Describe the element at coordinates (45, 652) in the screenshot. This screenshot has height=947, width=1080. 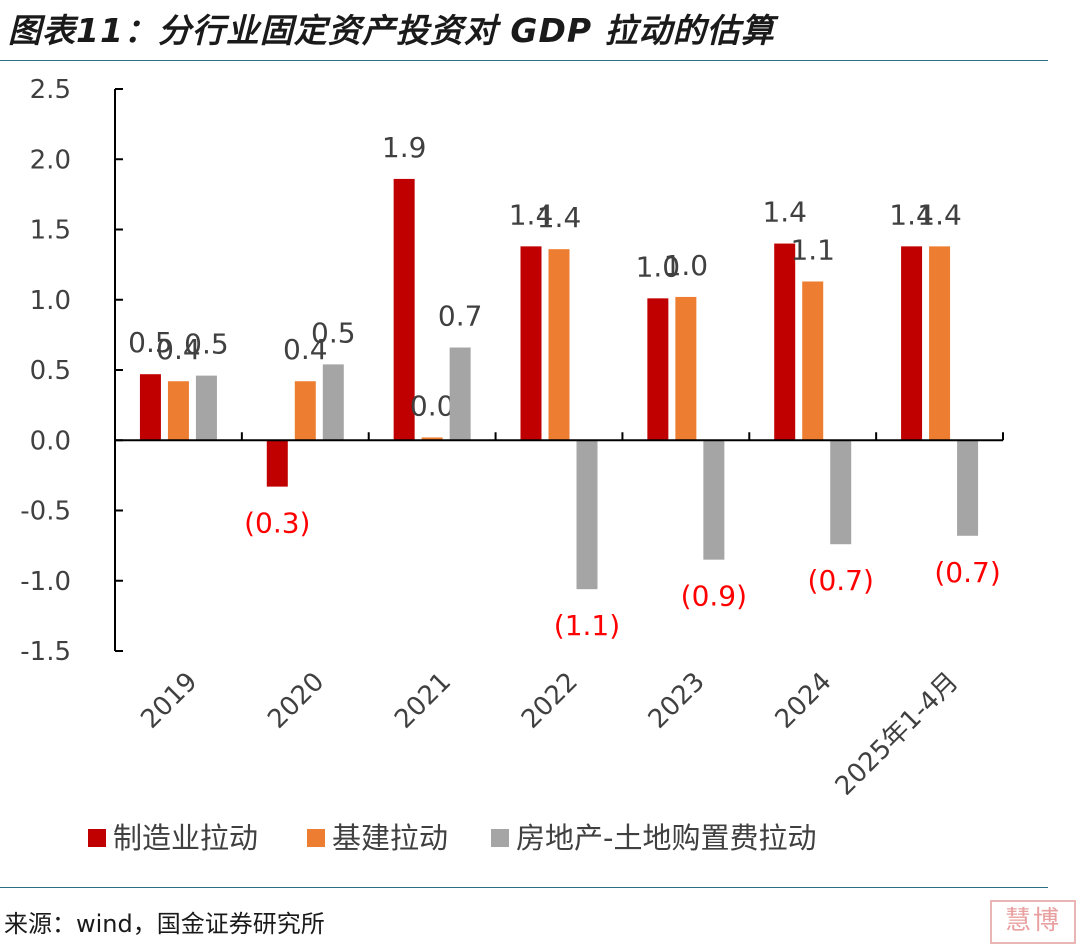
I see `y-tick-label: -1.5` at that location.